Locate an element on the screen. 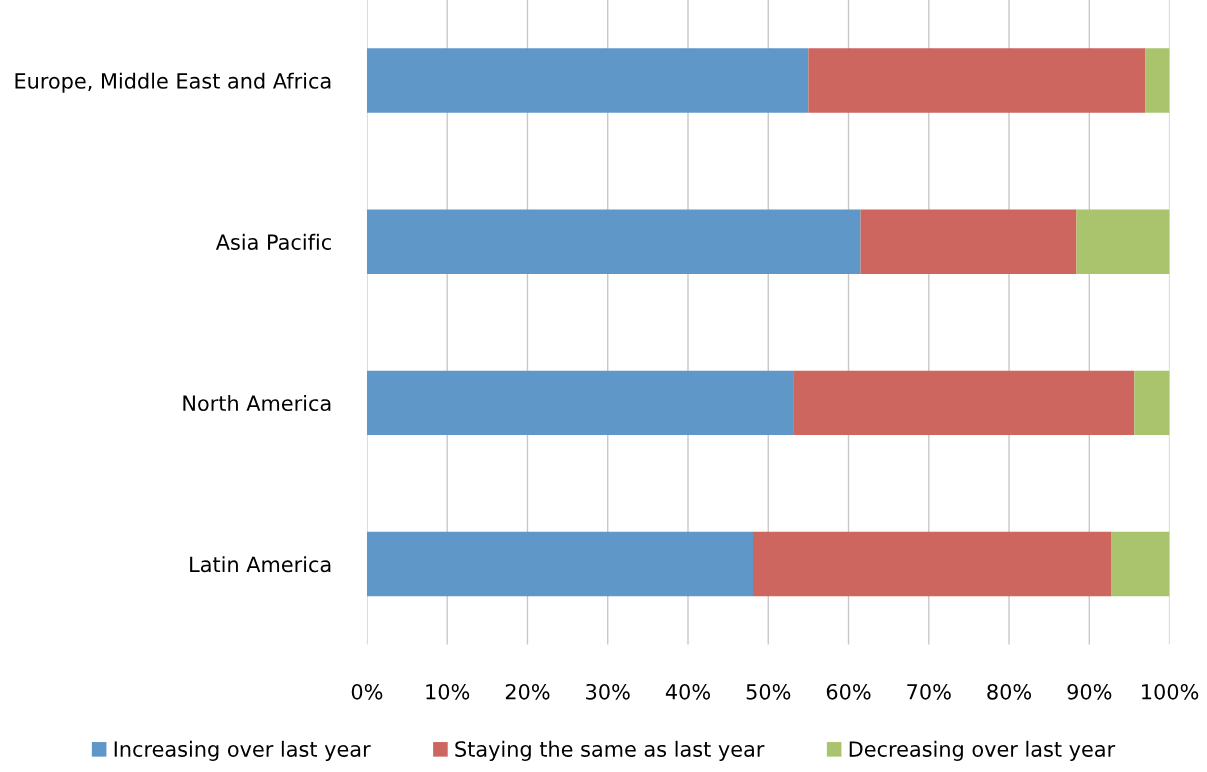  y-tick-label: Asia Pacific is located at coordinates (273, 241).